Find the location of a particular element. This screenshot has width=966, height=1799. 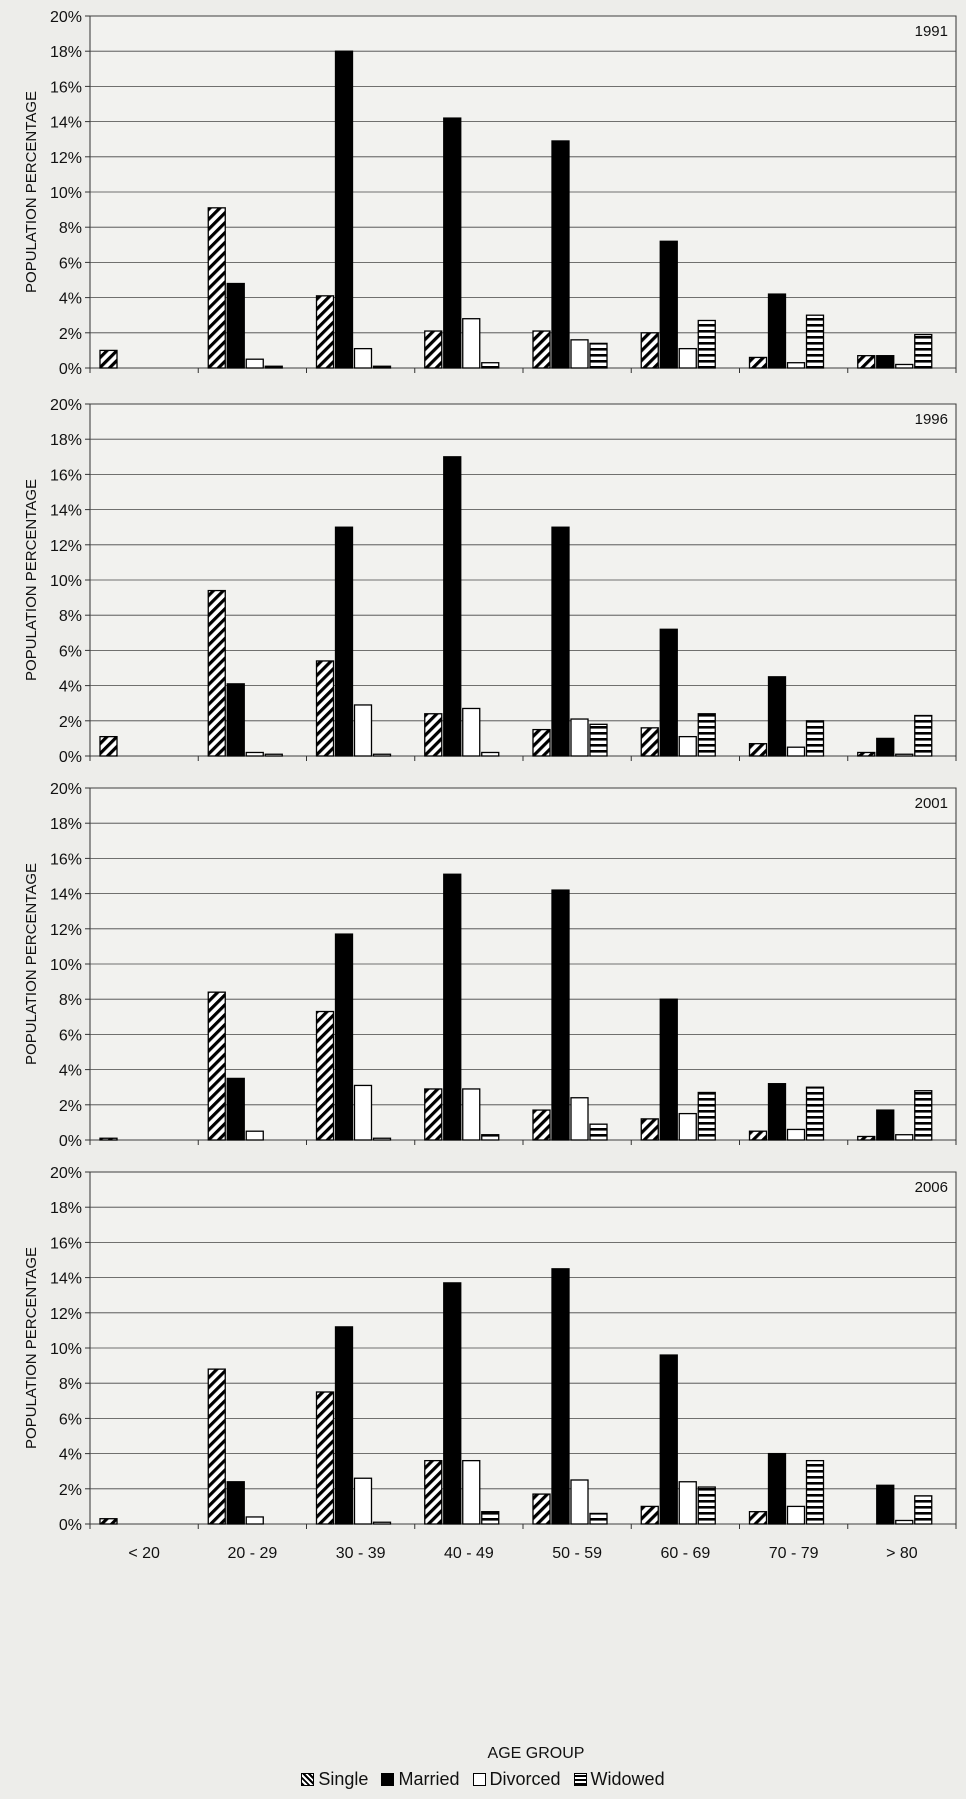

legend-item-widowed: Widowed is located at coordinates (619, 1779).